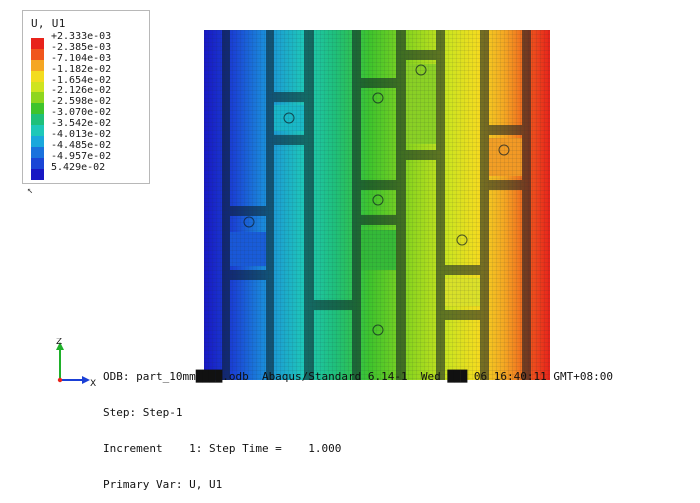 This screenshot has width=700, height=503. Describe the element at coordinates (222, 448) in the screenshot. I see `increment-info-line: Increment 1: Step Time = 1.000` at that location.